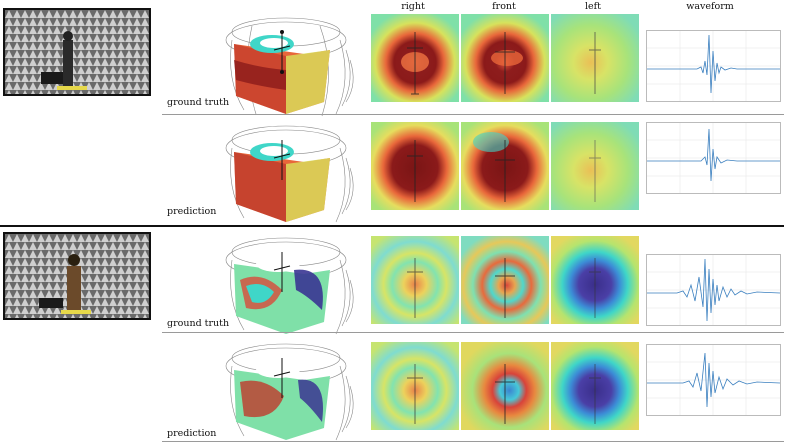 Image resolution: width=789 pixels, height=448 pixels. What do you see at coordinates (392, 226) in the screenshot?
I see `group-divider` at bounding box center [392, 226].